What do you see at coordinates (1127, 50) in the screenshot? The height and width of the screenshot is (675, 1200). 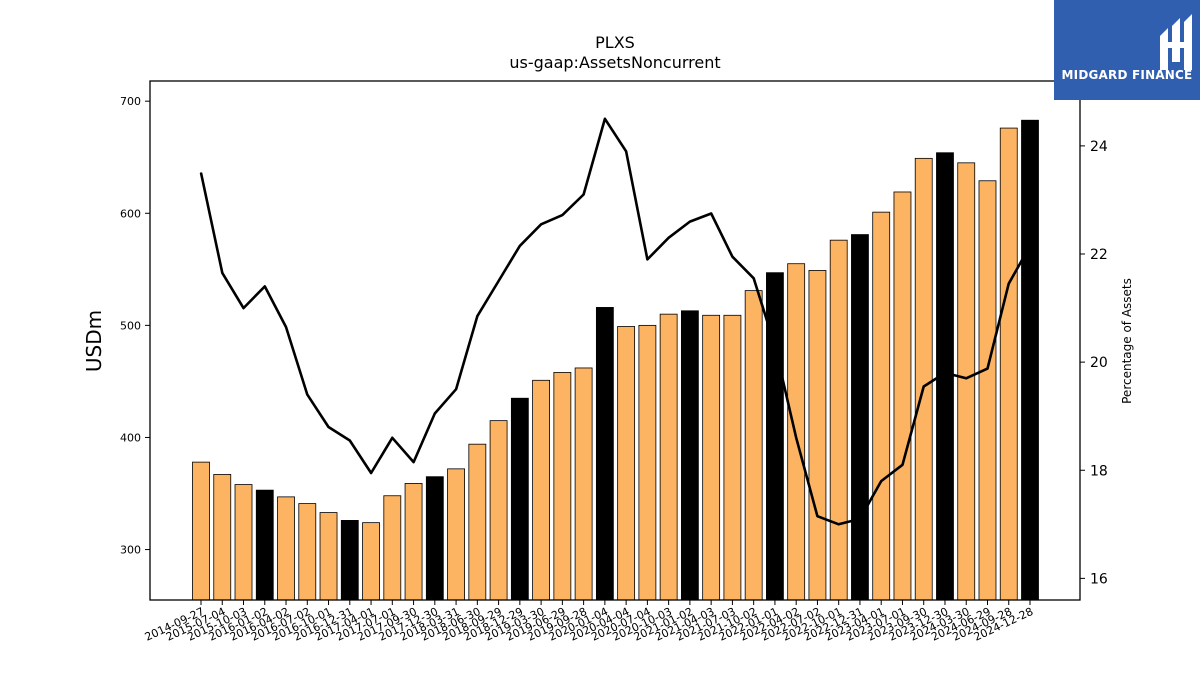 I see `brand-logo: MIDGARD FINANCE` at bounding box center [1127, 50].